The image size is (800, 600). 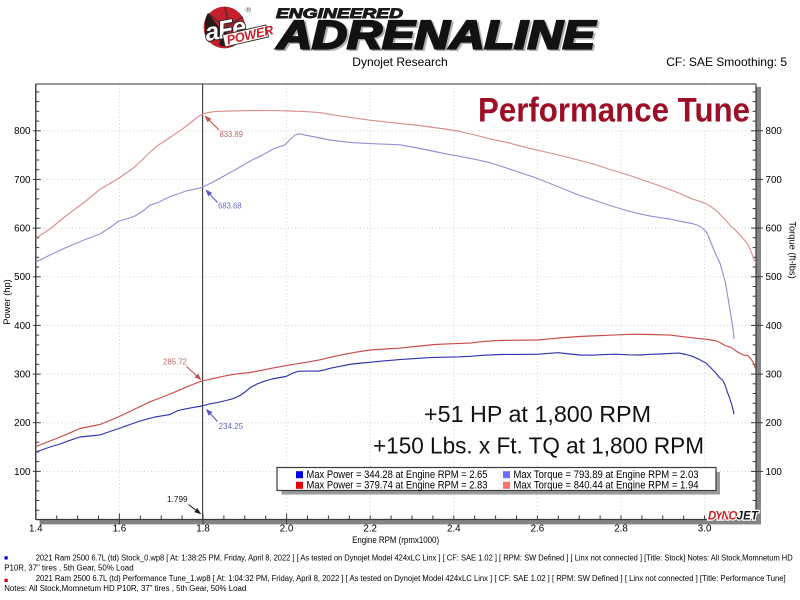 What do you see at coordinates (68, 568) in the screenshot?
I see `svg-text:P10R, 37” tires , 5th Gear, 50: P10R, 37” tires , 5th Gear, 50% Load` at bounding box center [68, 568].